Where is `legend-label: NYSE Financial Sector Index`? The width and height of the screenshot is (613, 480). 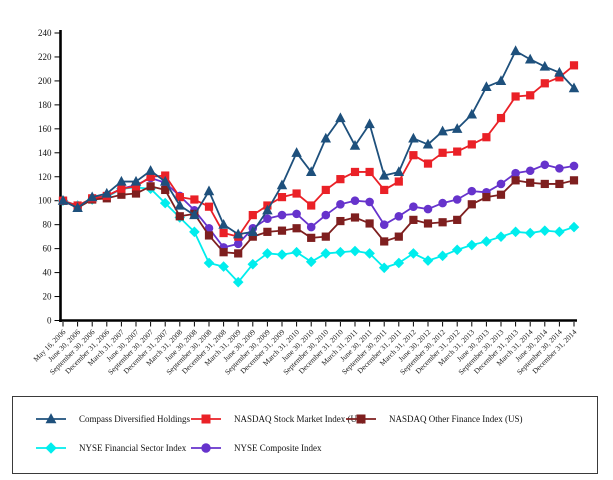 legend-label: NYSE Financial Sector Index is located at coordinates (133, 448).